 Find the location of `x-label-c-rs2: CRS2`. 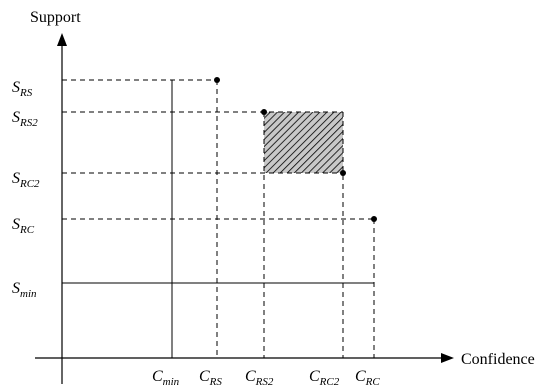

x-label-c-rs2: CRS2 is located at coordinates (259, 378).